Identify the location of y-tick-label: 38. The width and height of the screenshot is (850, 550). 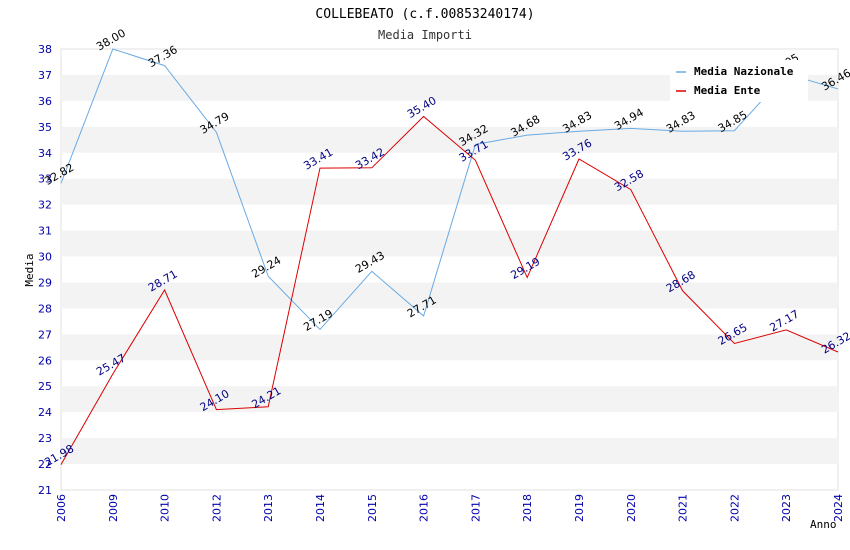
(45, 49).